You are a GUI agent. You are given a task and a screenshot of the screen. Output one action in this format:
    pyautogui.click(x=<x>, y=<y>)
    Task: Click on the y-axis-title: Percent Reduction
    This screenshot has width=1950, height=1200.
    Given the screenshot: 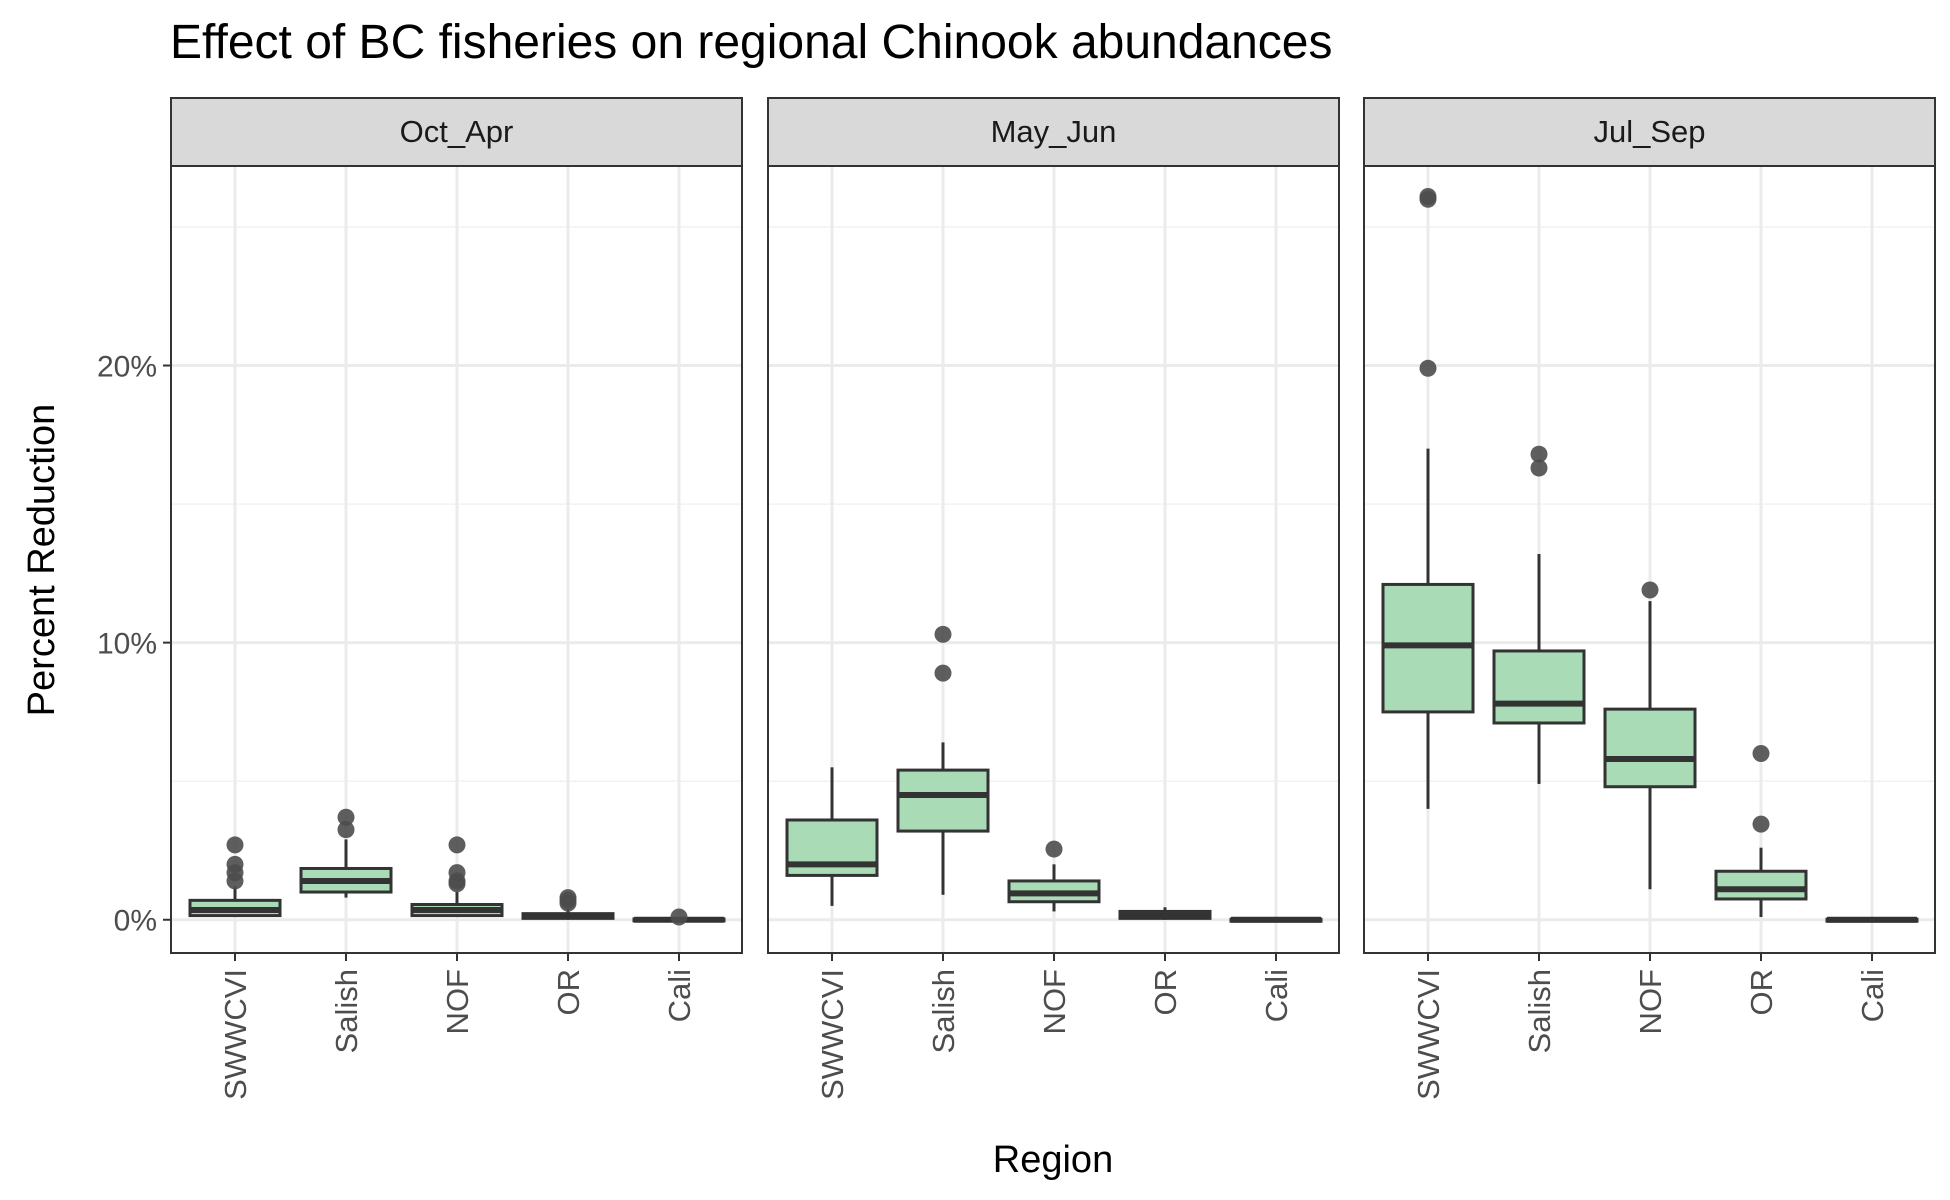 What is the action you would take?
    pyautogui.click(x=42, y=560)
    